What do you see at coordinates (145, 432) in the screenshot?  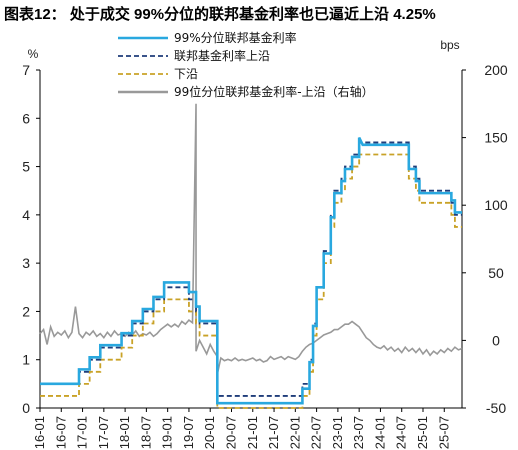 I see `x-tick-label: 18-07` at bounding box center [145, 432].